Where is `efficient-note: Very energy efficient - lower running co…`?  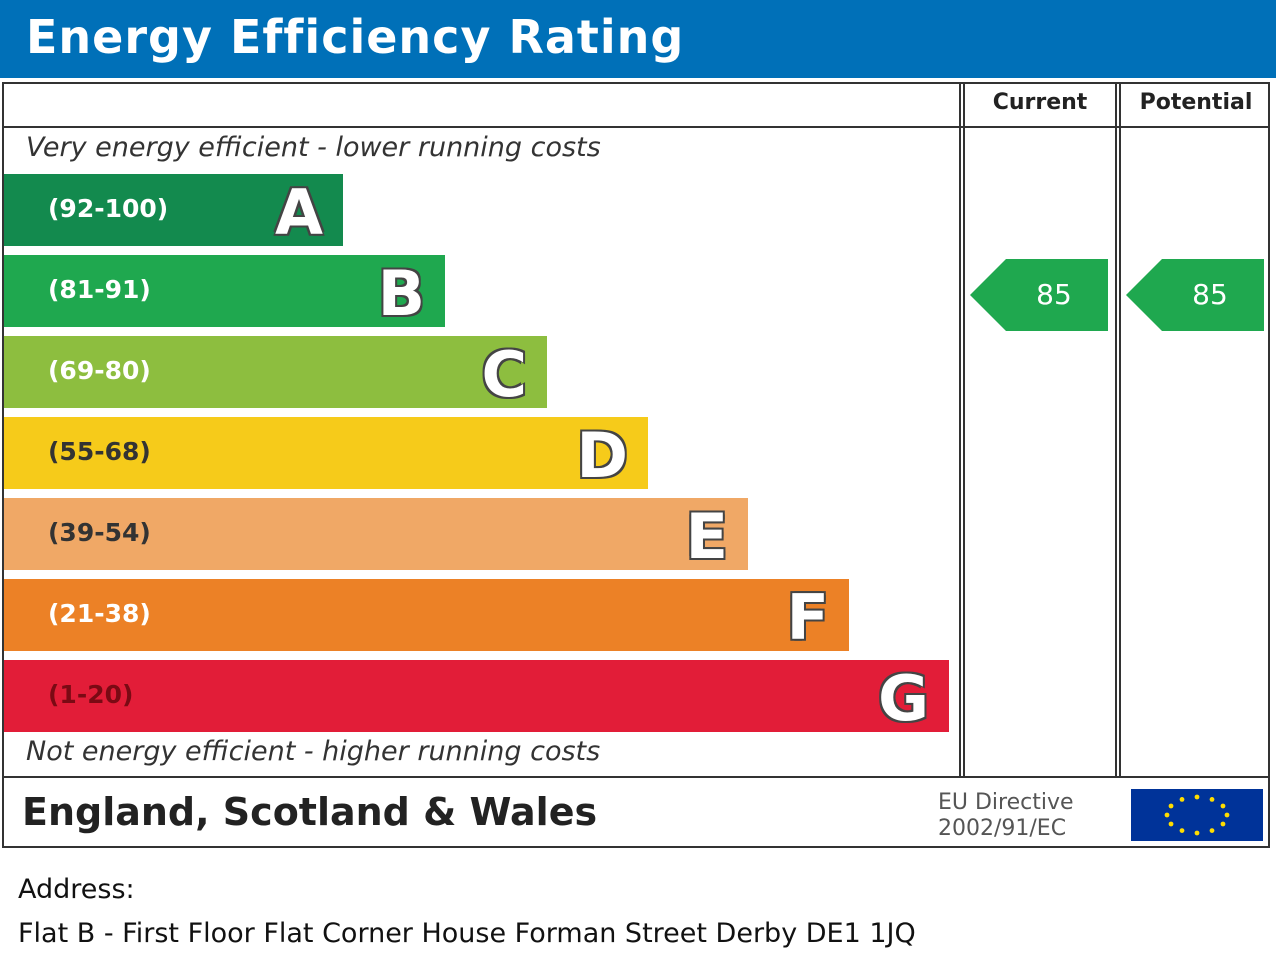 efficient-note: Very energy efficient - lower running co… is located at coordinates (313, 147).